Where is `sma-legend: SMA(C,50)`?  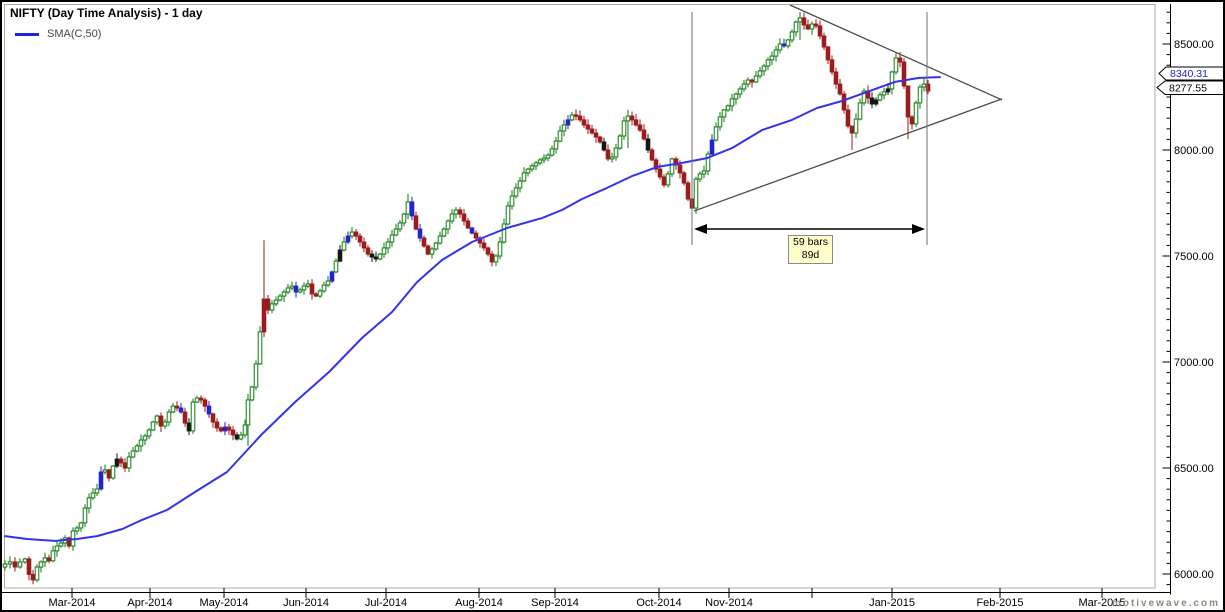
sma-legend: SMA(C,50) is located at coordinates (58, 34).